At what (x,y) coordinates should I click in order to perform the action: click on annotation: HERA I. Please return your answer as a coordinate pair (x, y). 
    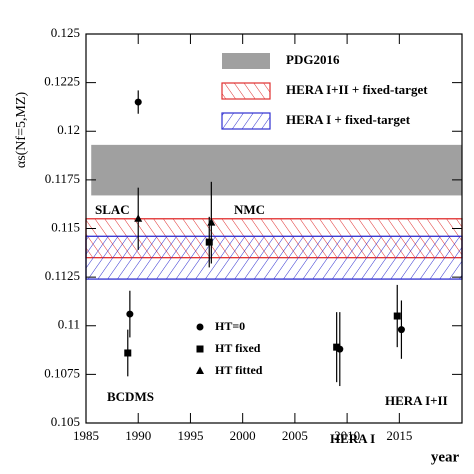
    Looking at the image, I should click on (352, 438).